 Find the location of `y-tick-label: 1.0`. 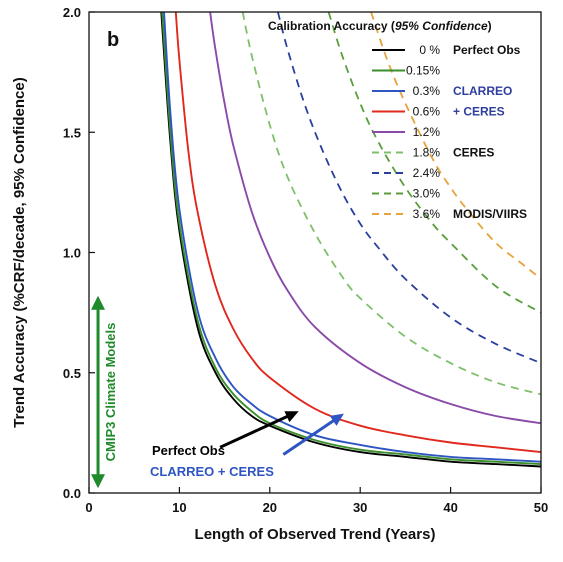

y-tick-label: 1.0 is located at coordinates (72, 253).